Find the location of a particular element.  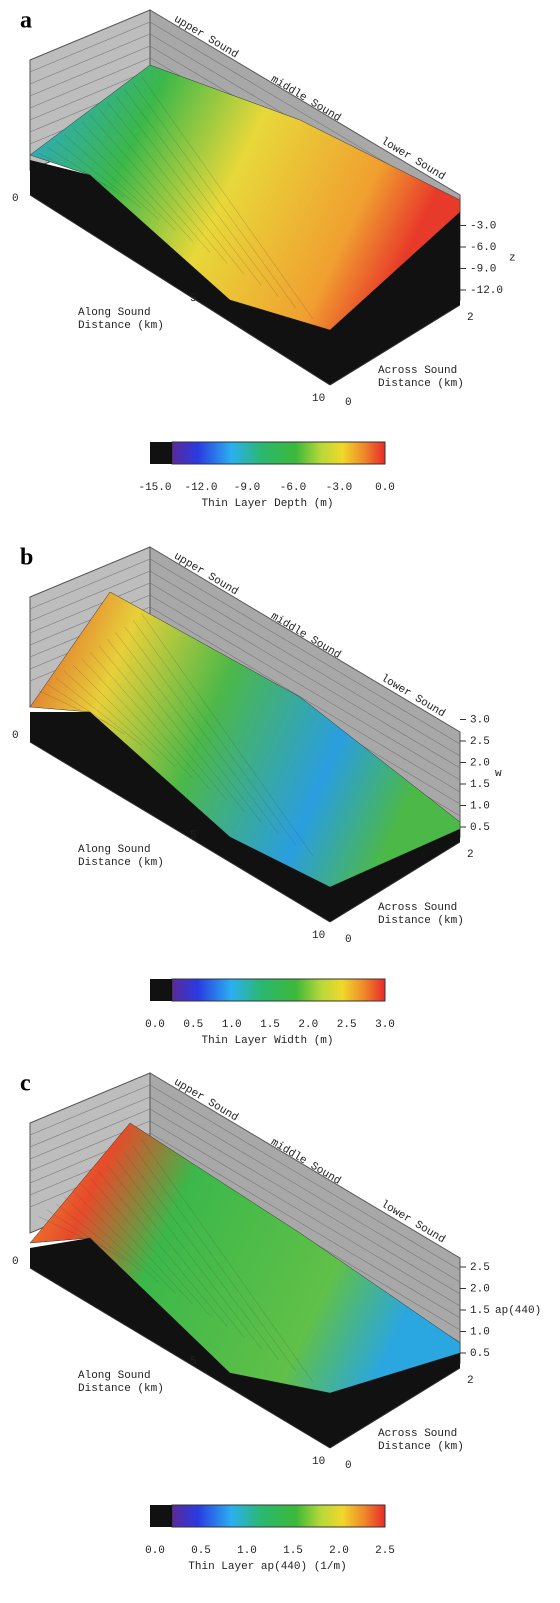

z-label: ap(440) is located at coordinates (518, 1311).